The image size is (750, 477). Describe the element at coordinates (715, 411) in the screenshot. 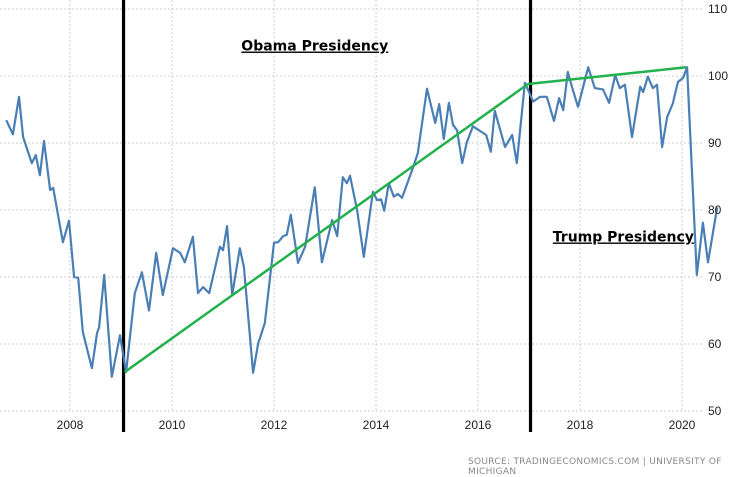

I see `y-tick-label: 50` at that location.